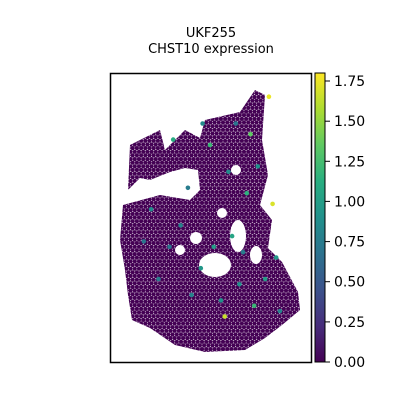  I want to click on tissue-gap, so click(256, 255).